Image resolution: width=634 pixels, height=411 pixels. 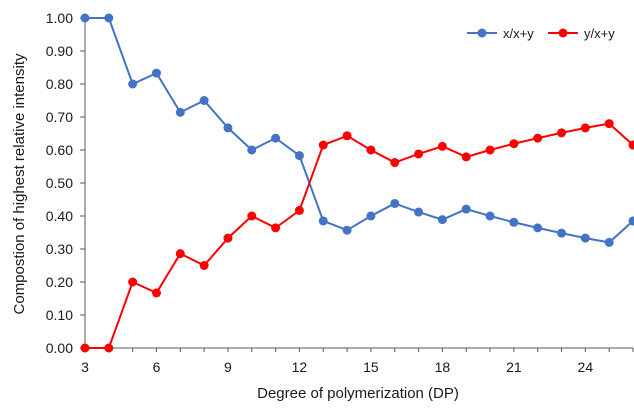 I want to click on y-tick-label: 1.00, so click(x=59, y=18).